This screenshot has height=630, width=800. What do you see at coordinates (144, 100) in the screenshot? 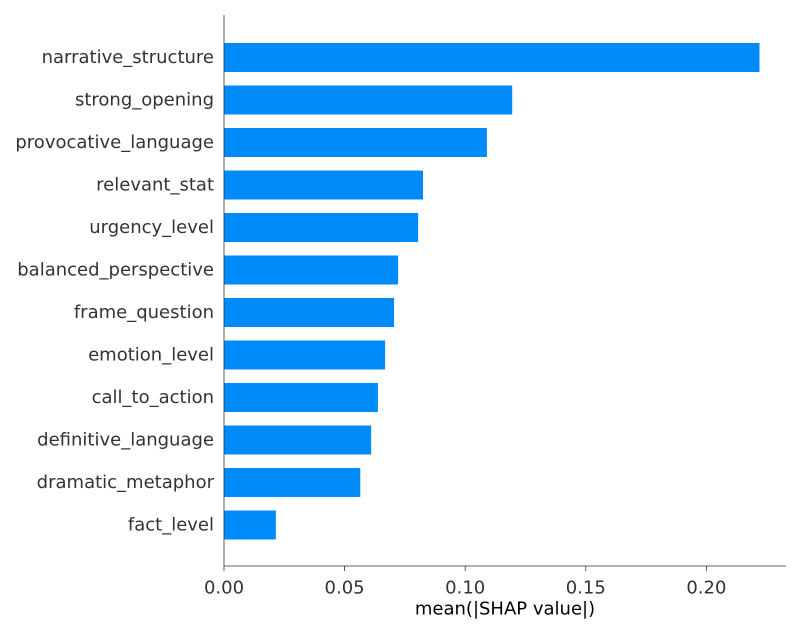
I see `category-label: strong_opening` at bounding box center [144, 100].